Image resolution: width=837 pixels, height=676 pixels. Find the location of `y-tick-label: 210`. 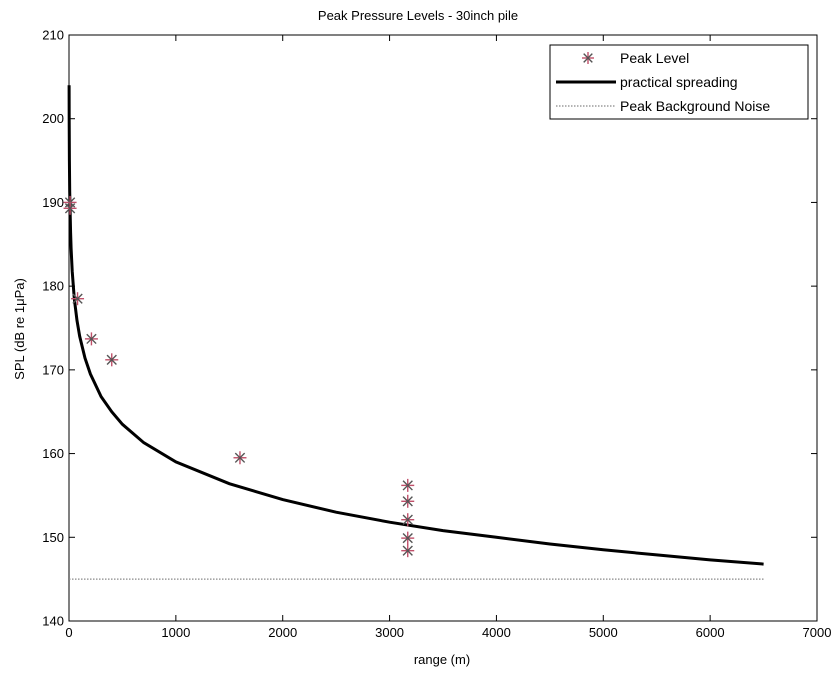

y-tick-label: 210 is located at coordinates (53, 35).